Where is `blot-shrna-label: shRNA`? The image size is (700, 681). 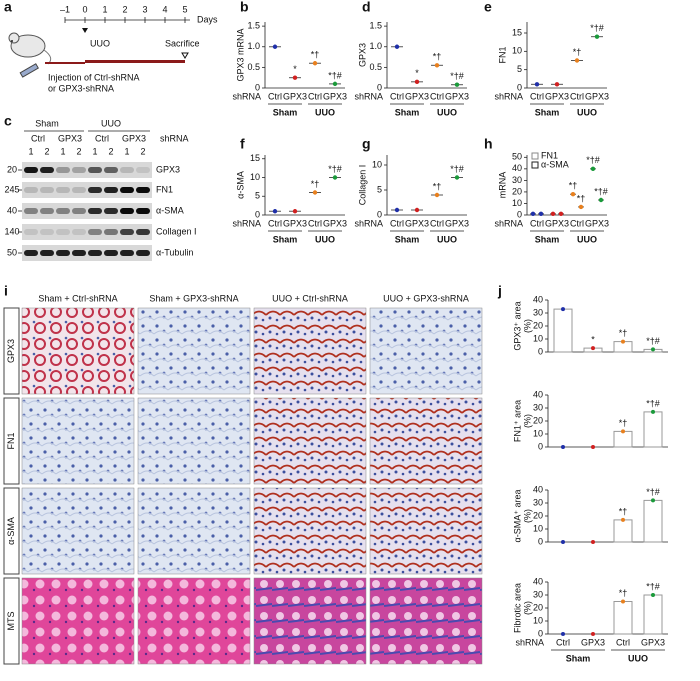 blot-shrna-label: shRNA is located at coordinates (174, 138).